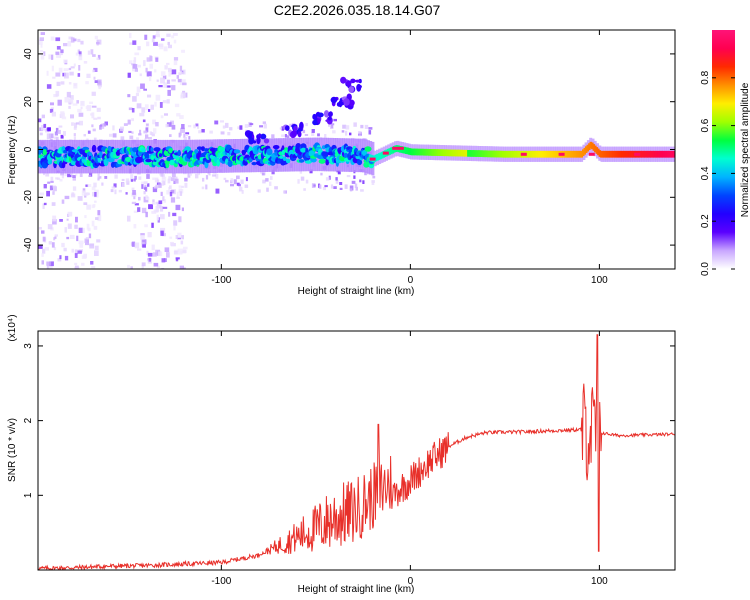 The image size is (750, 600). What do you see at coordinates (356, 589) in the screenshot?
I see `snr-xlabel: Height of straight line (km)` at bounding box center [356, 589].